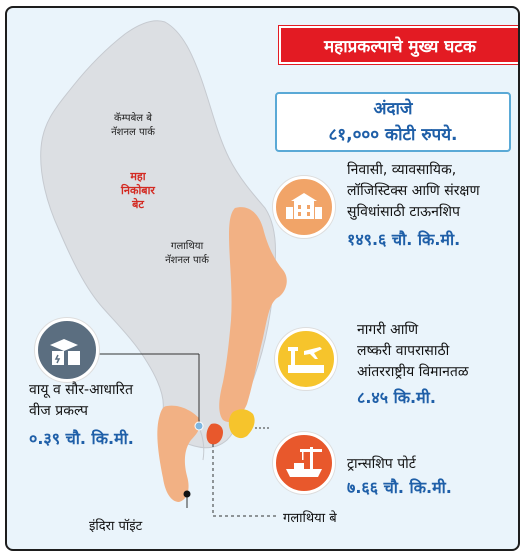  What do you see at coordinates (199, 426) in the screenshot?
I see `galathea-marker` at bounding box center [199, 426].